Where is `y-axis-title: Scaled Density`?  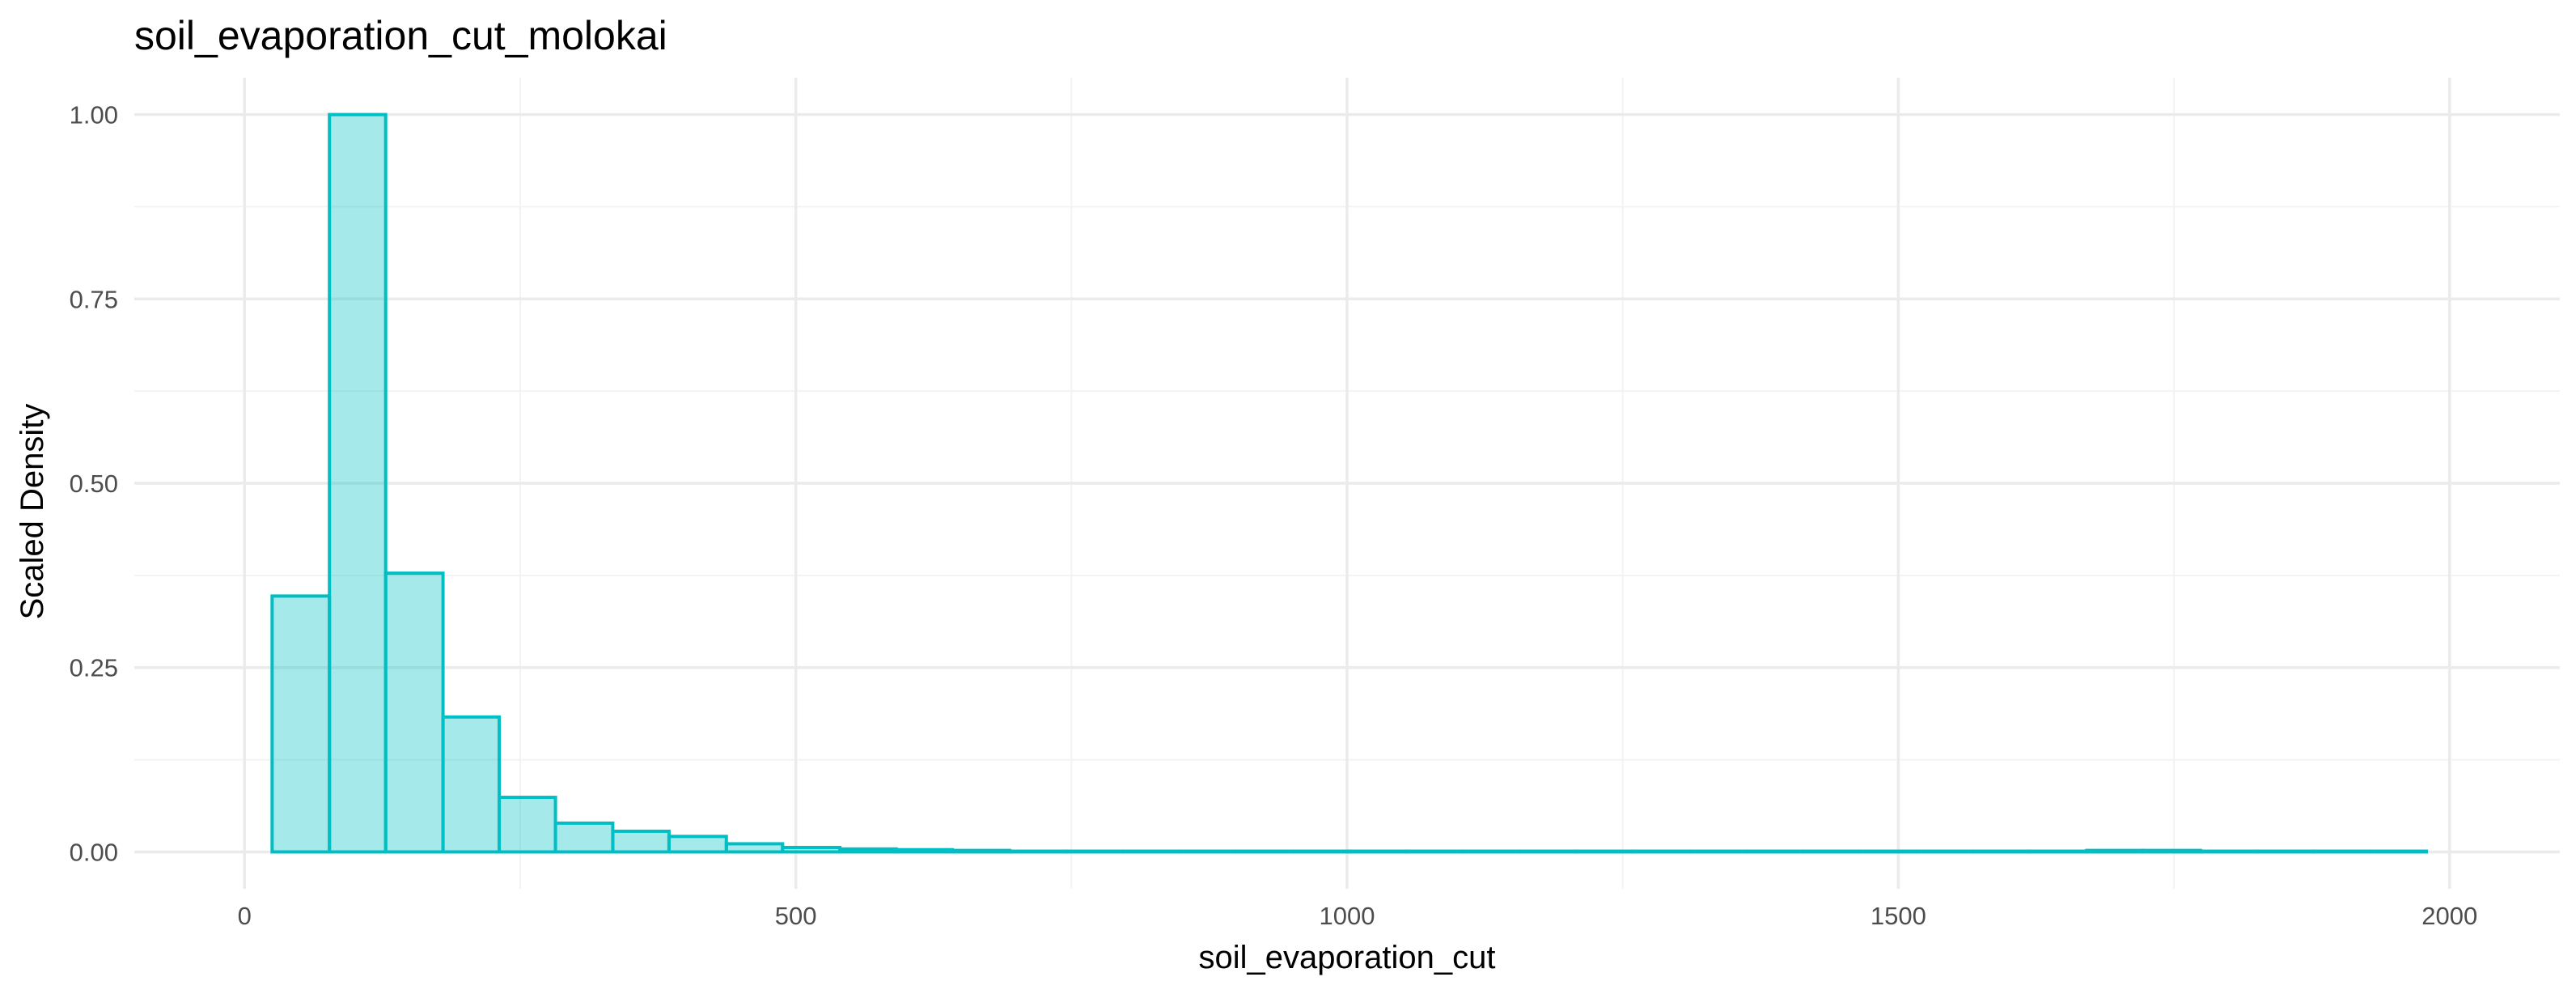
y-axis-title: Scaled Density is located at coordinates (32, 512).